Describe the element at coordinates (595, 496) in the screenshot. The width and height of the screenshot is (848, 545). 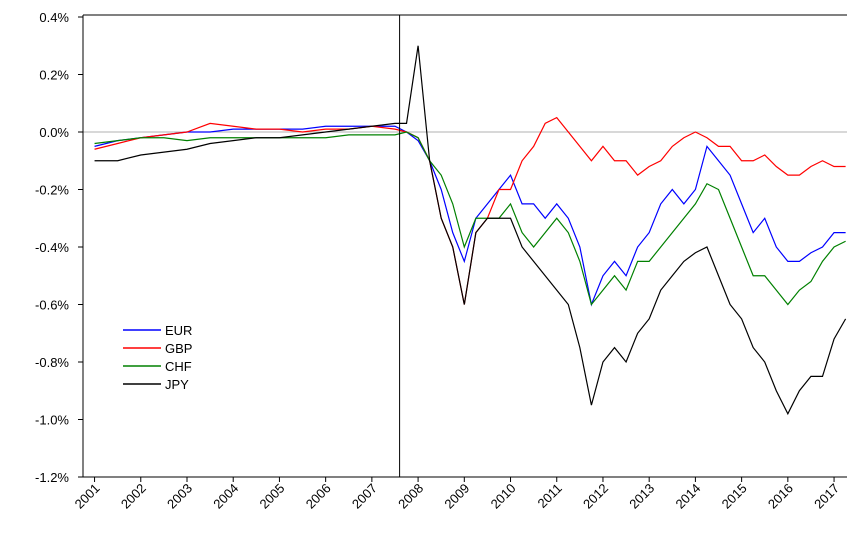
I see `x-tick-label: 2012` at that location.